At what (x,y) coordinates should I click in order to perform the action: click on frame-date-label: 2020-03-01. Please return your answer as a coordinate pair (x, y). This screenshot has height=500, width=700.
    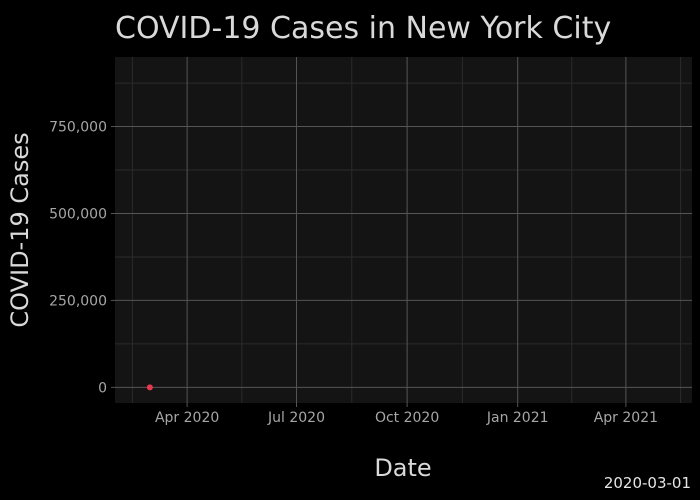
    Looking at the image, I should click on (647, 483).